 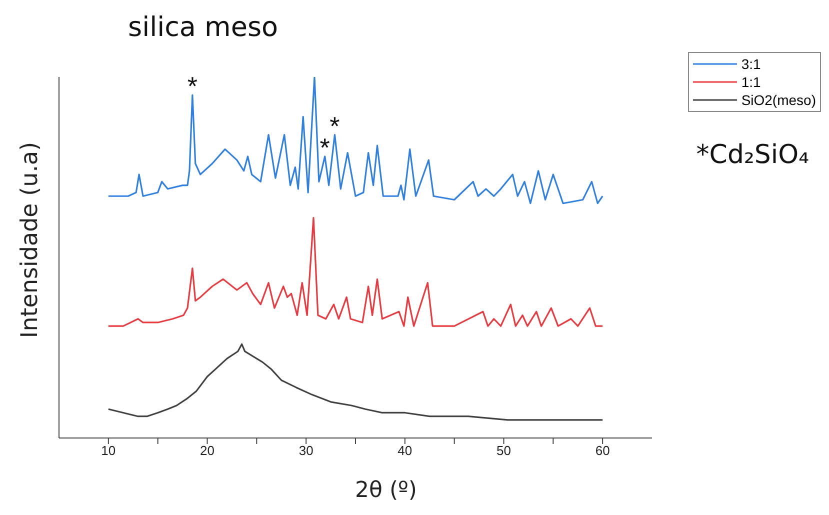 I want to click on x-tick-label: 30, so click(x=306, y=450).